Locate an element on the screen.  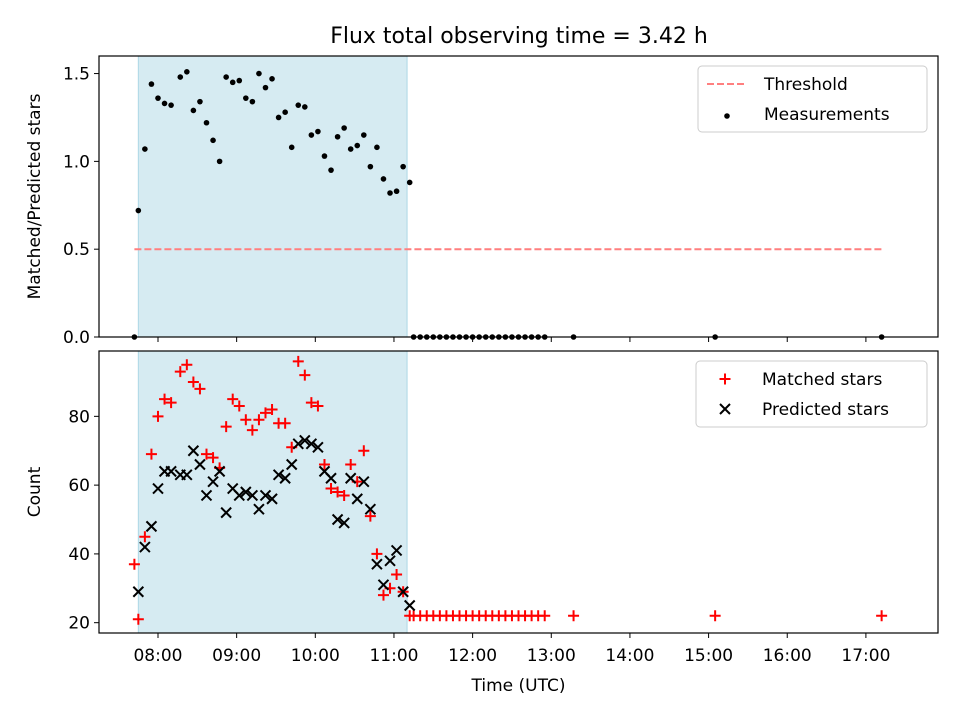
x-tick-label: 12:00 is located at coordinates (472, 656).